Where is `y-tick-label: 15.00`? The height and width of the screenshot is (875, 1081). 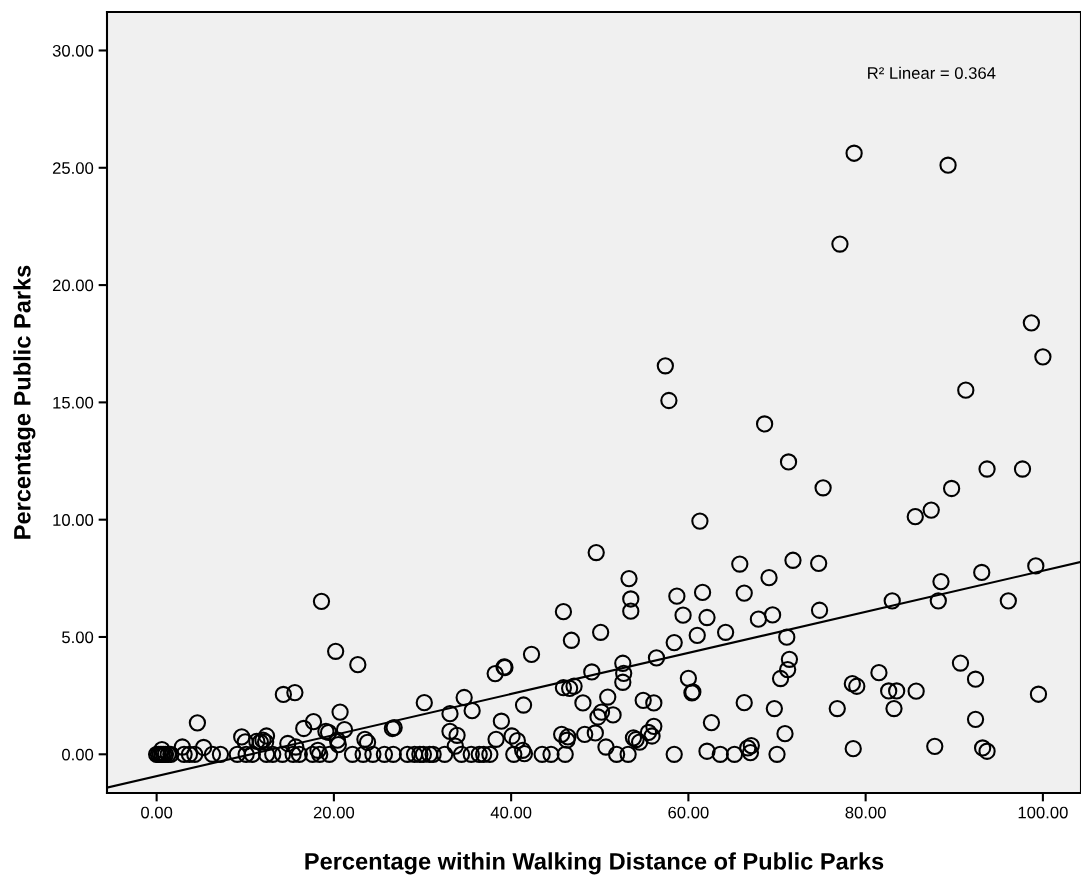
y-tick-label: 15.00 is located at coordinates (73, 402).